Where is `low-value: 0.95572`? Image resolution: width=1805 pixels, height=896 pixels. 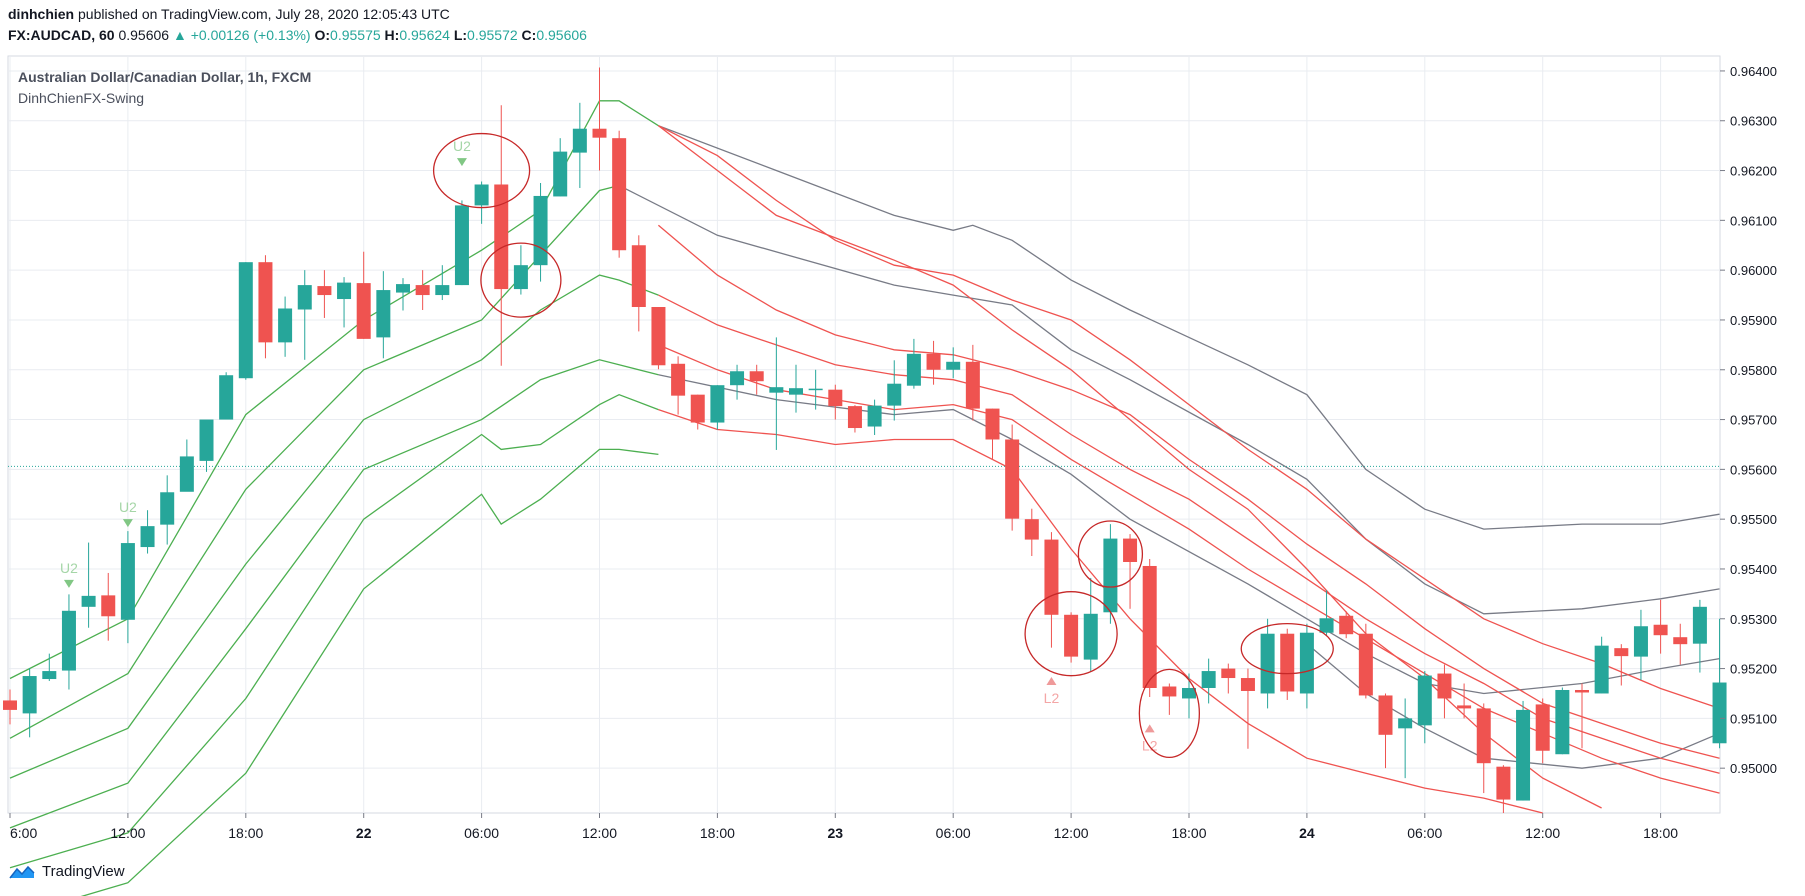
low-value: 0.95572 is located at coordinates (492, 35).